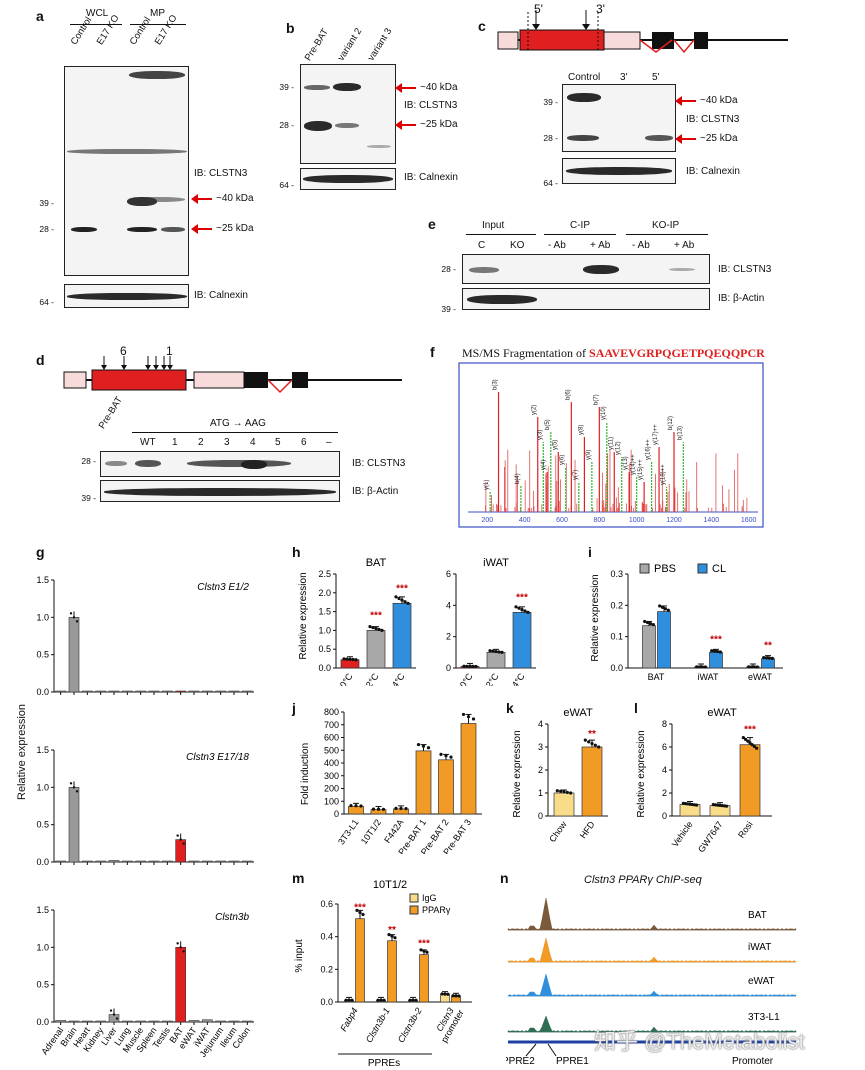  Describe the element at coordinates (40, 16) in the screenshot. I see `panel-label-a: a` at that location.